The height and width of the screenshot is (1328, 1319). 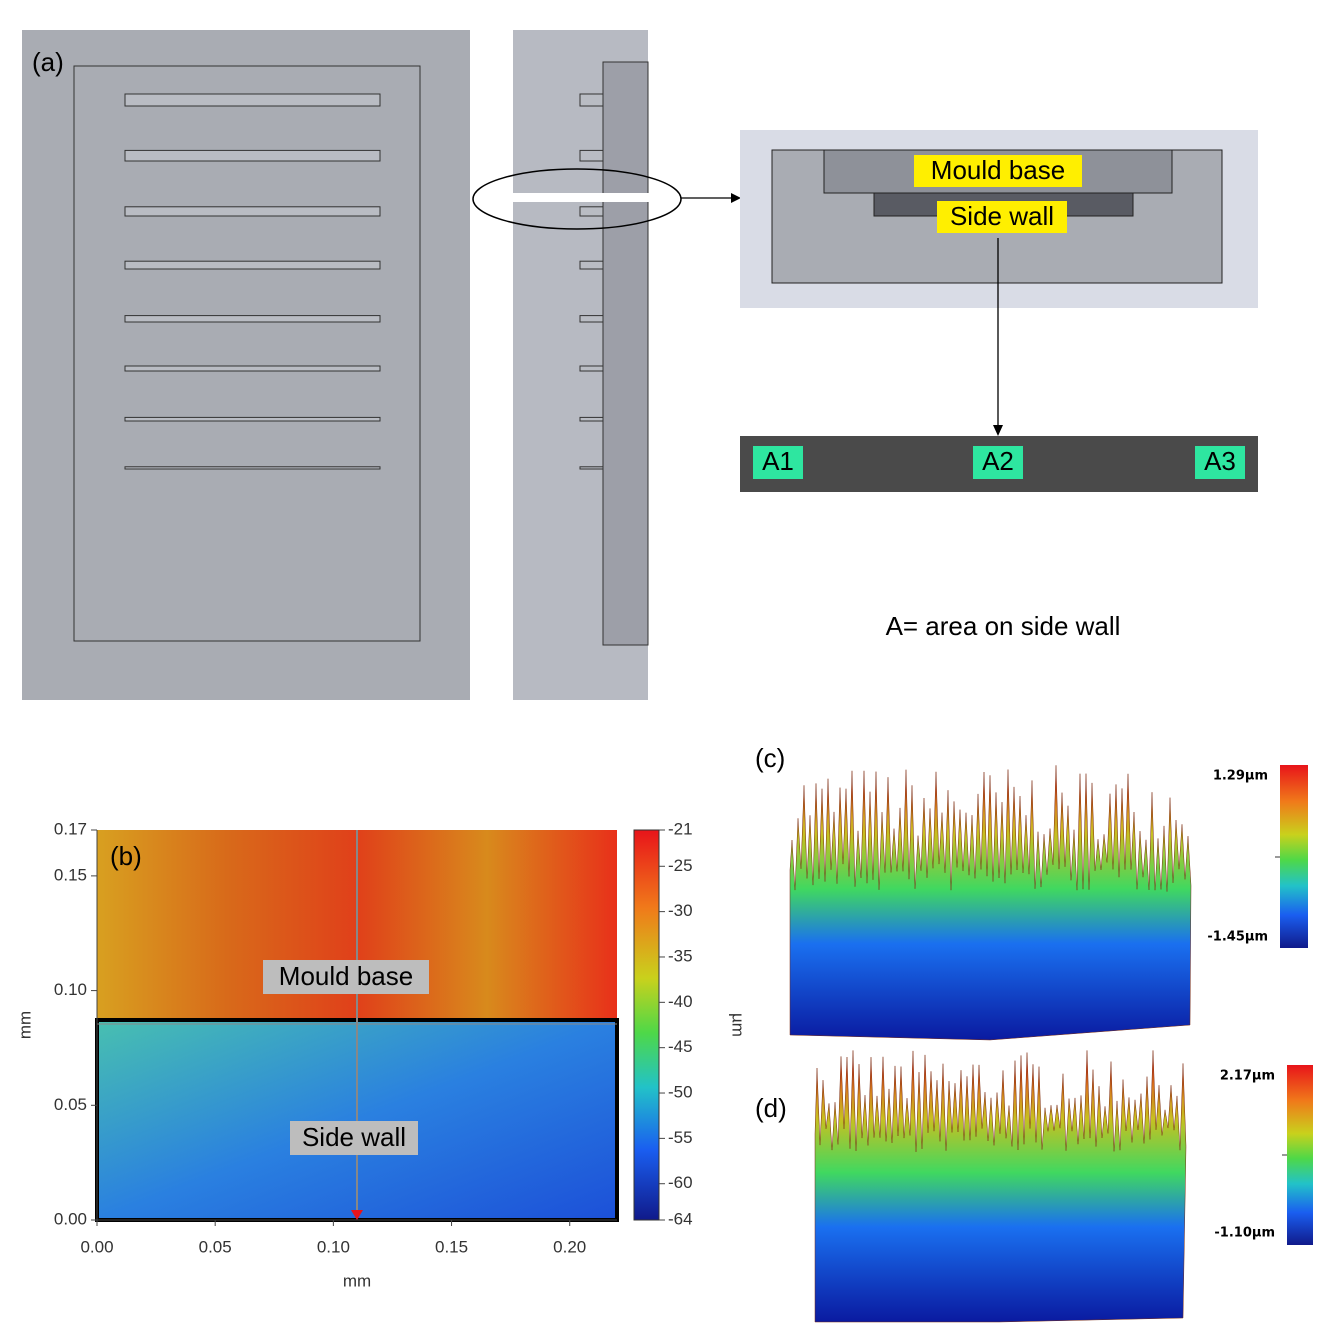 I want to click on cut-line, so click(x=574, y=197).